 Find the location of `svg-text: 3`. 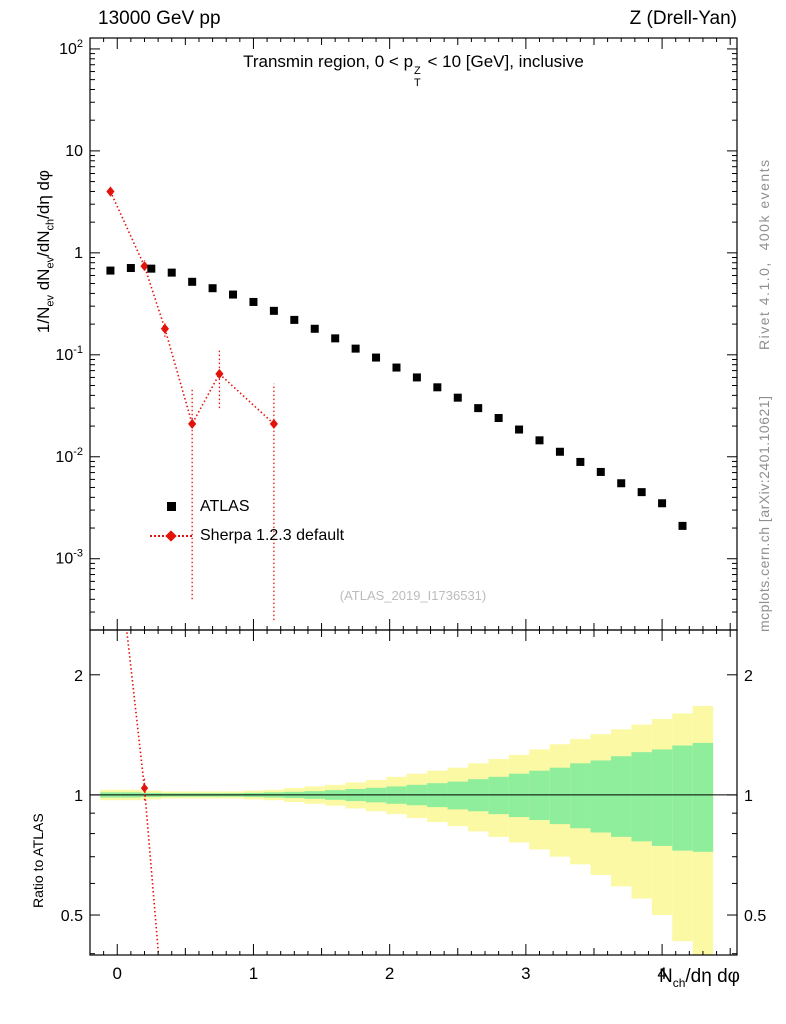

svg-text: 3 is located at coordinates (525, 973).